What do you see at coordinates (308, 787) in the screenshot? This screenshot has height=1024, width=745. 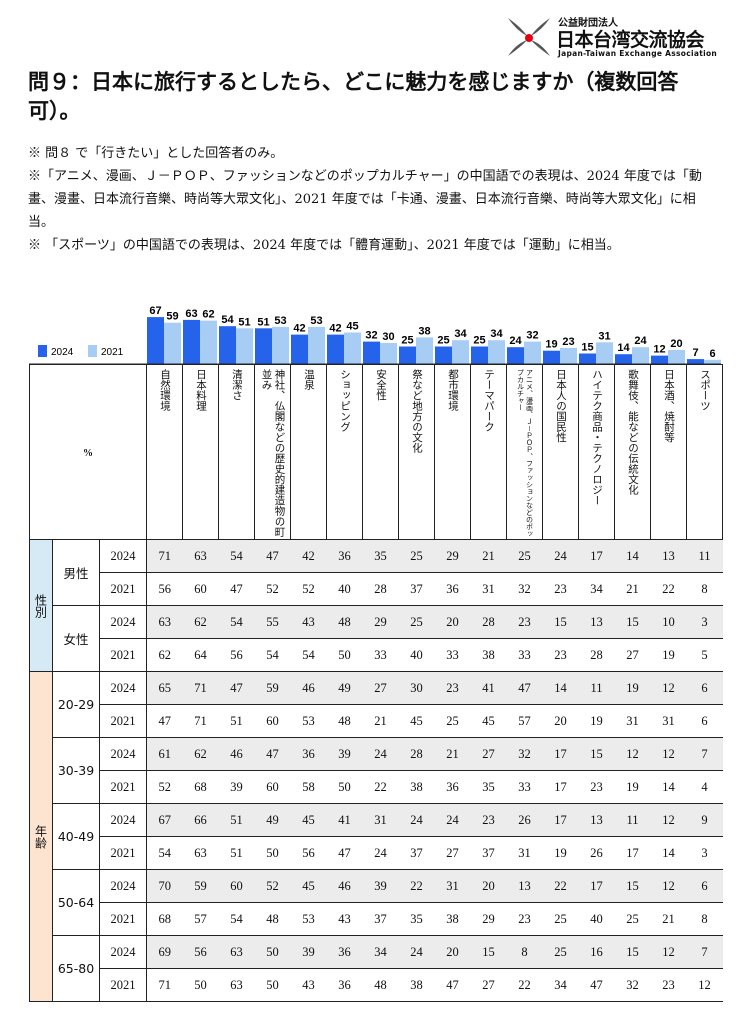 I see `value-cell: 58` at bounding box center [308, 787].